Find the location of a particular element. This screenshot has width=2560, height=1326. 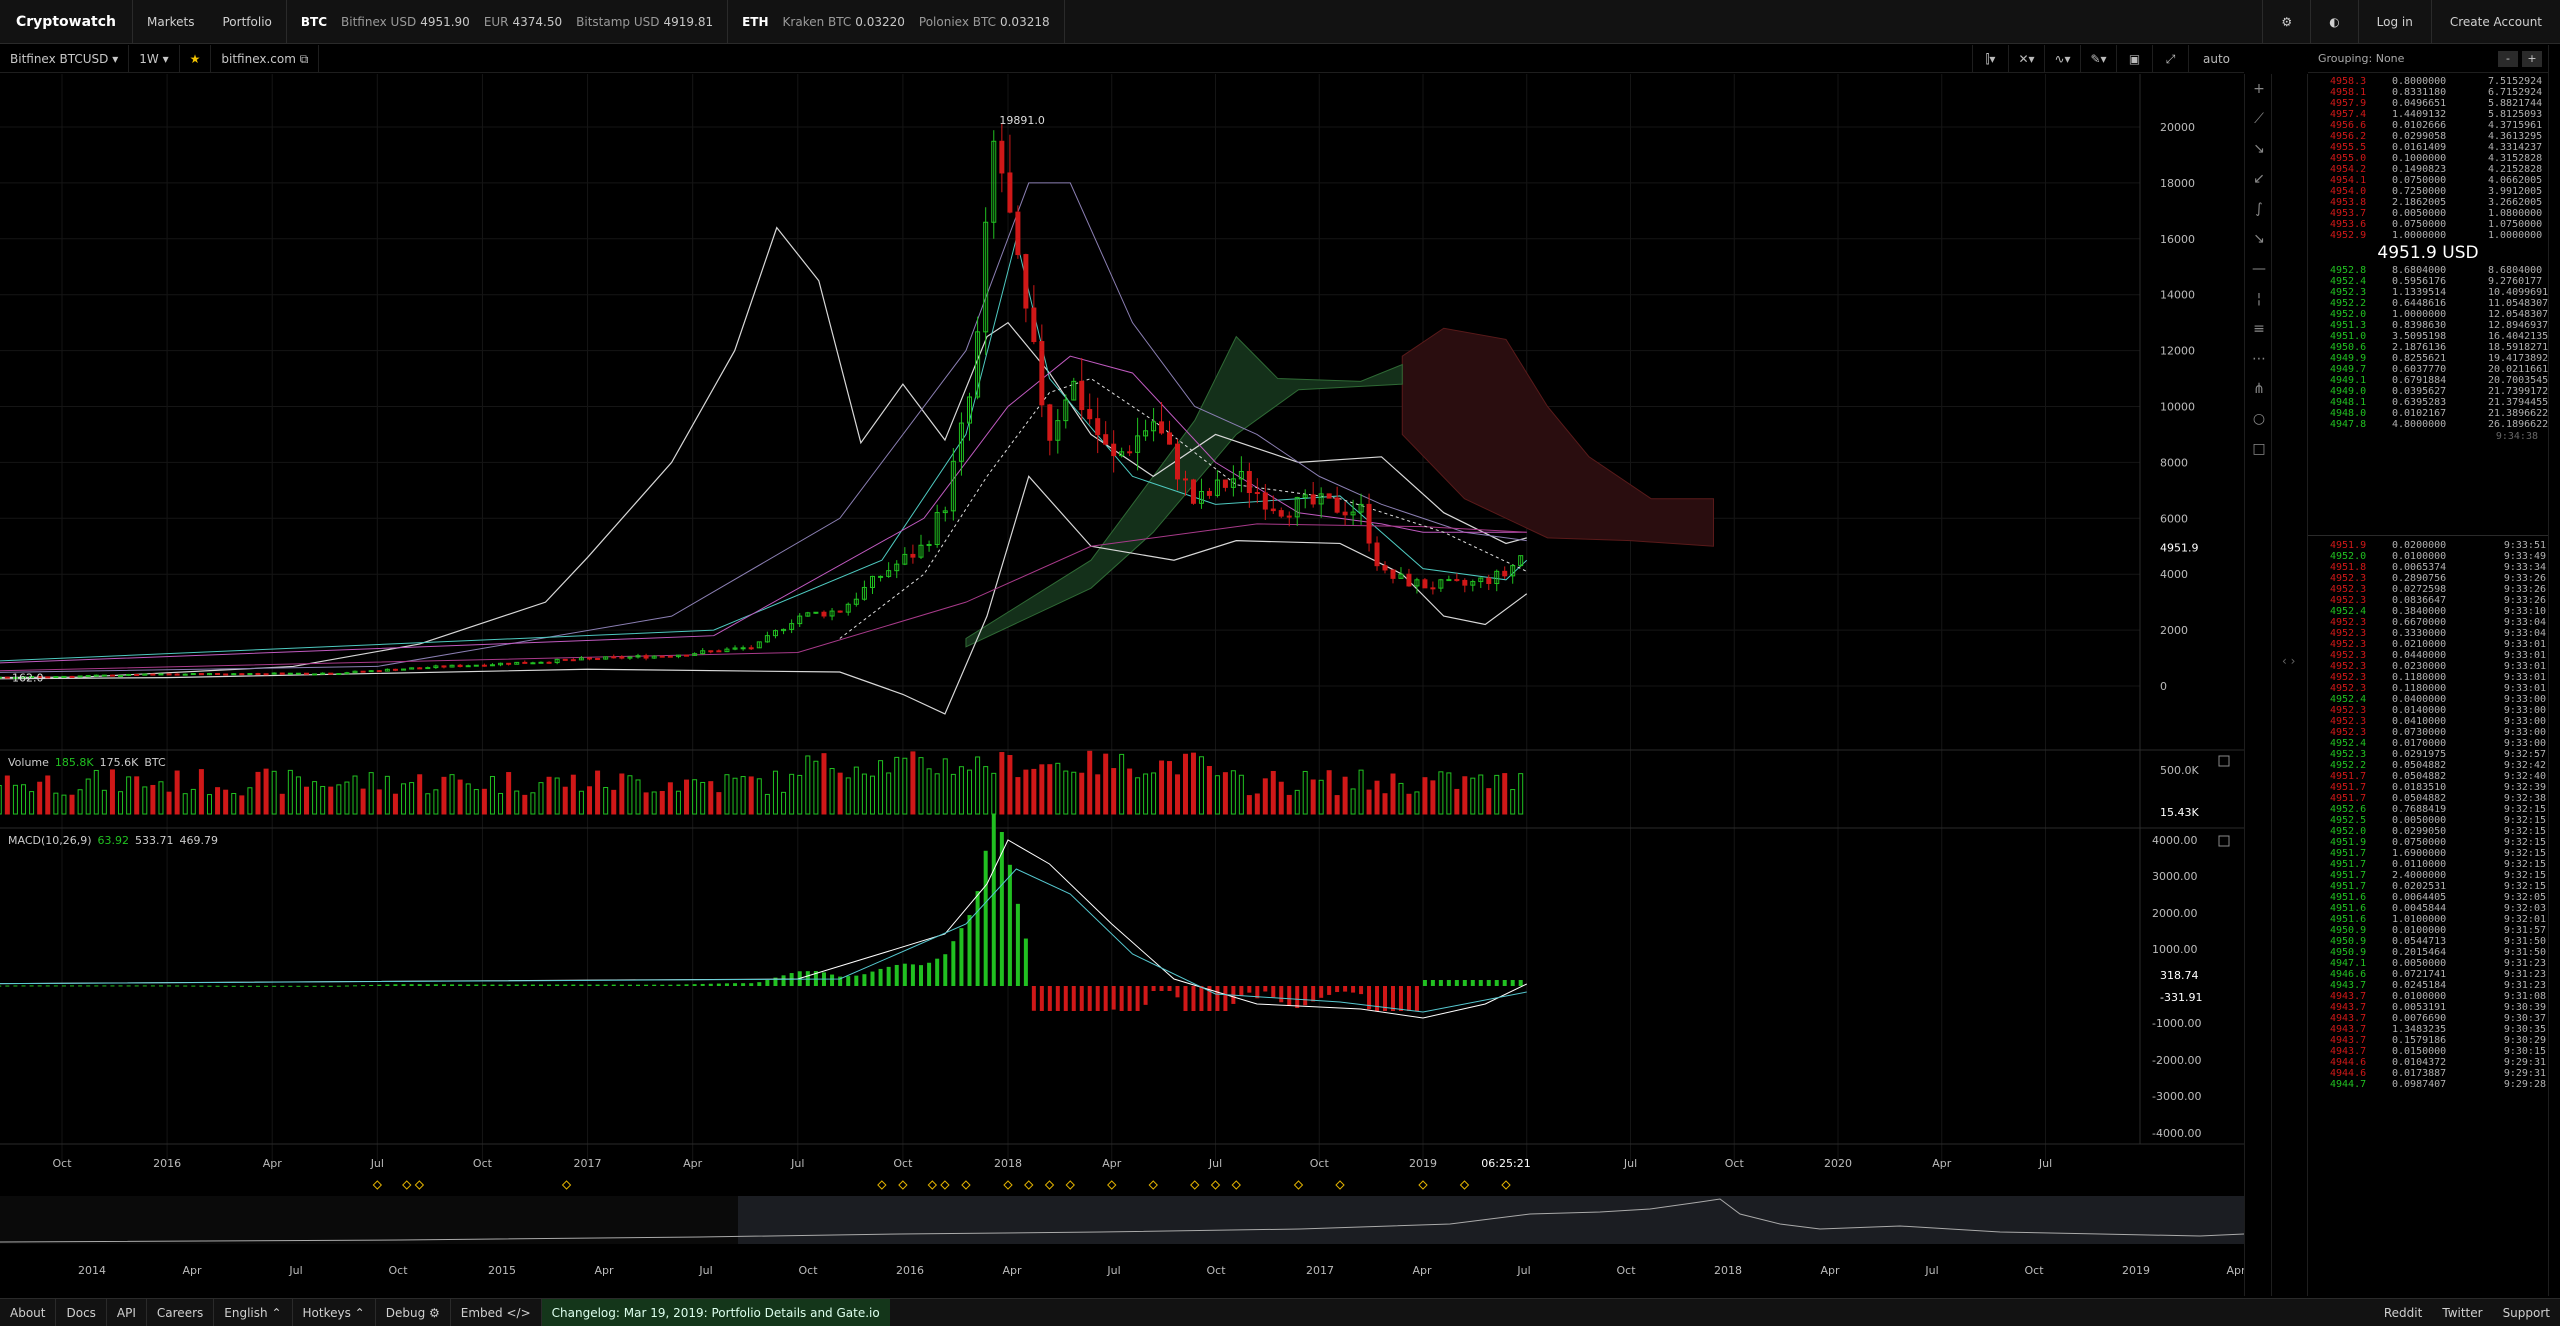

ask-row: 4958.3 0.8000000 7.5152924 is located at coordinates (2428, 81).